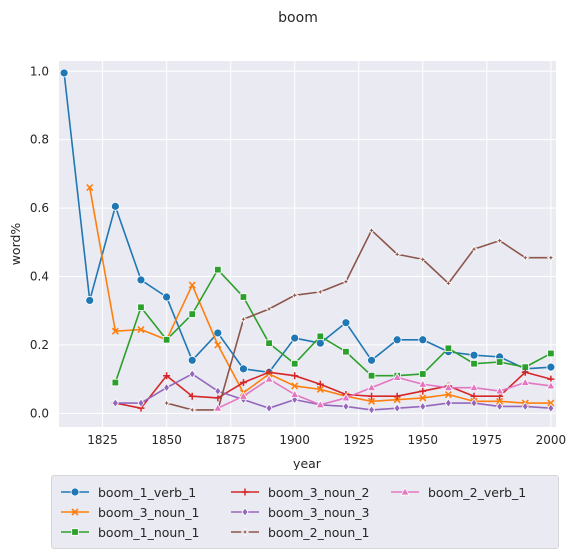 The height and width of the screenshot is (558, 575). I want to click on x-tick-label: 2000, so click(551, 440).